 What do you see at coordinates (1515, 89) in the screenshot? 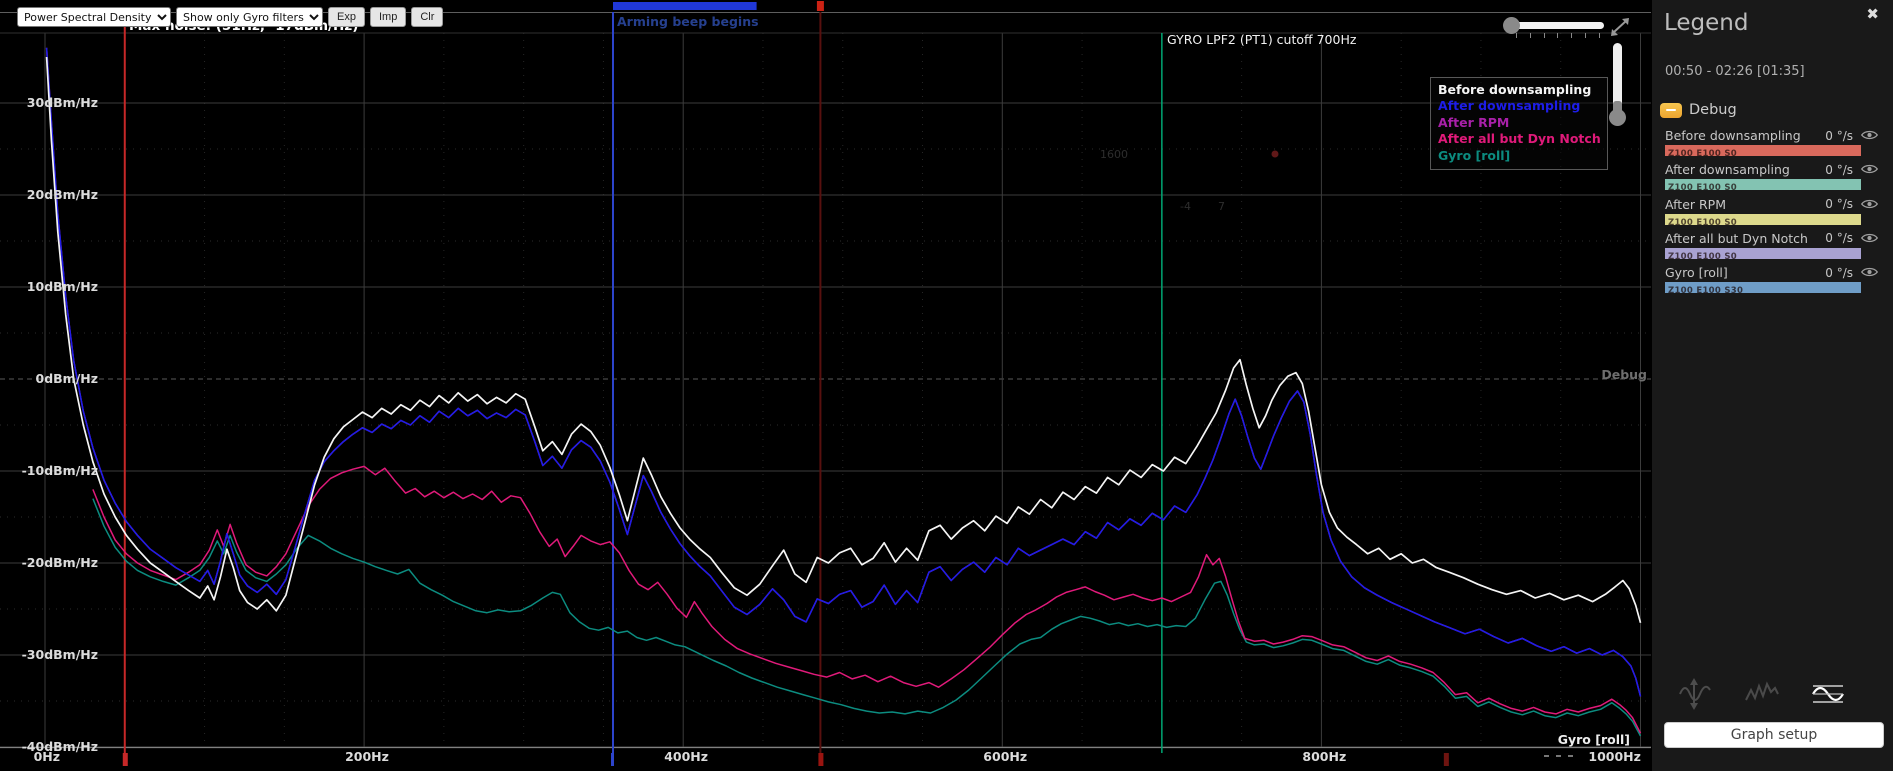
I see `chart-legend-item-before_downsampling: Before downsampling` at bounding box center [1515, 89].